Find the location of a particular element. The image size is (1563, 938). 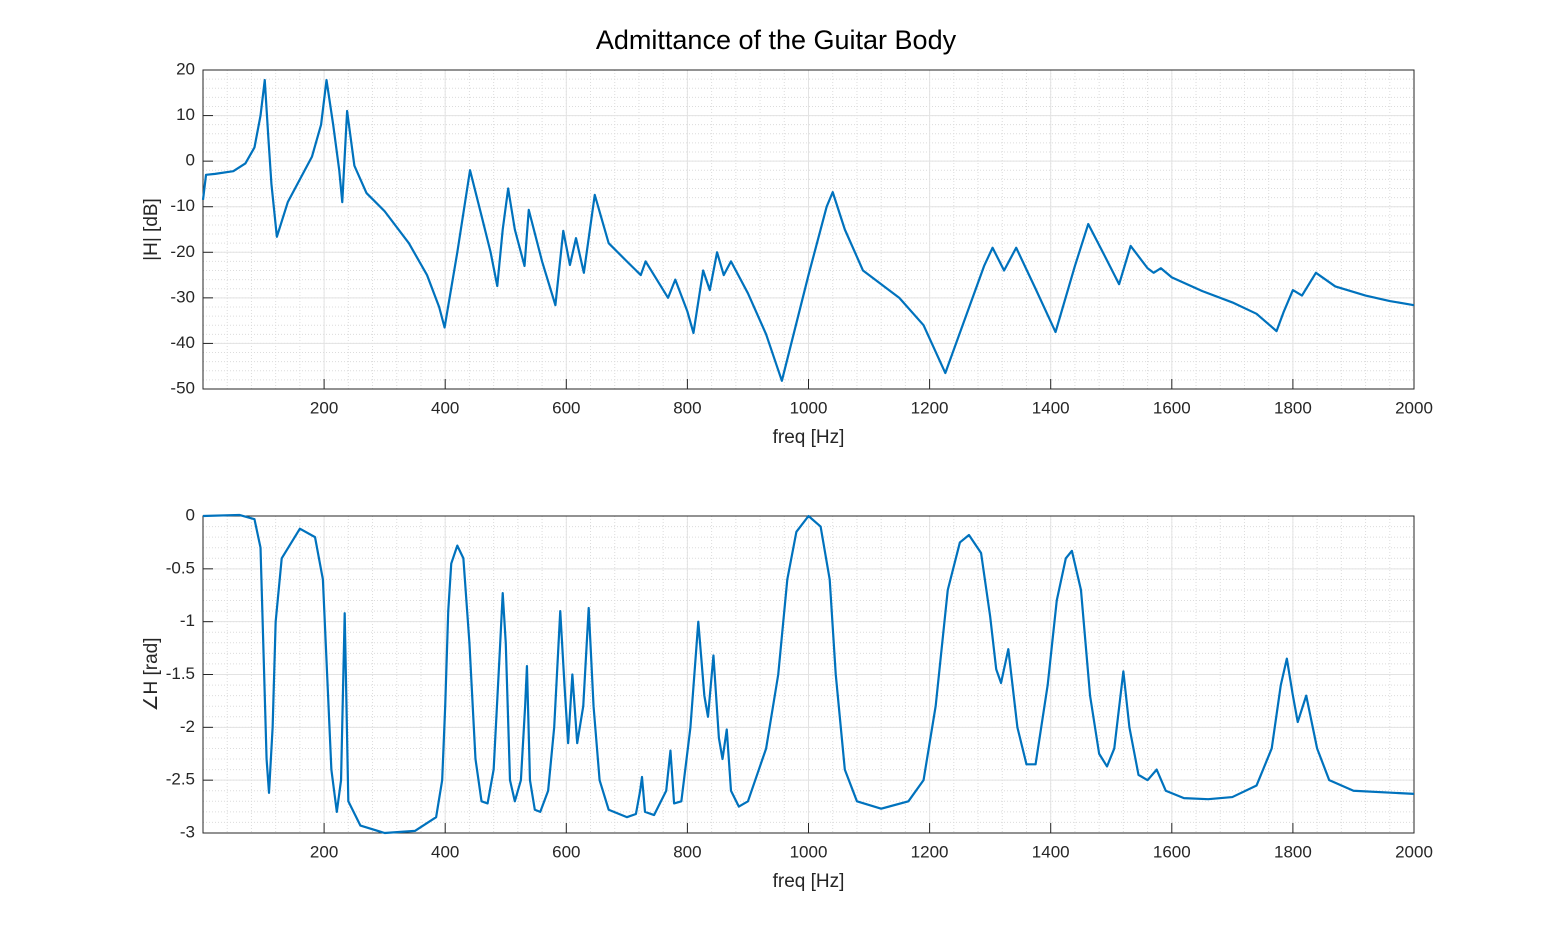

y-axis-label: |H| [dB] is located at coordinates (151, 229).